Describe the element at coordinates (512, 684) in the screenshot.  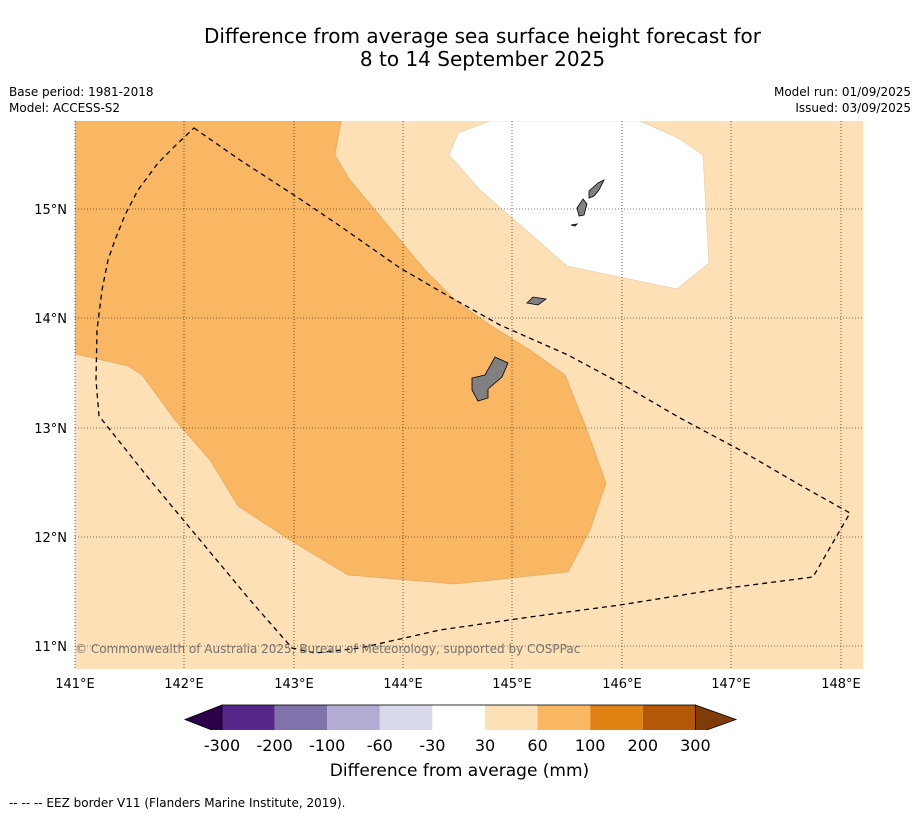
I see `longitude-label: 145°E` at that location.